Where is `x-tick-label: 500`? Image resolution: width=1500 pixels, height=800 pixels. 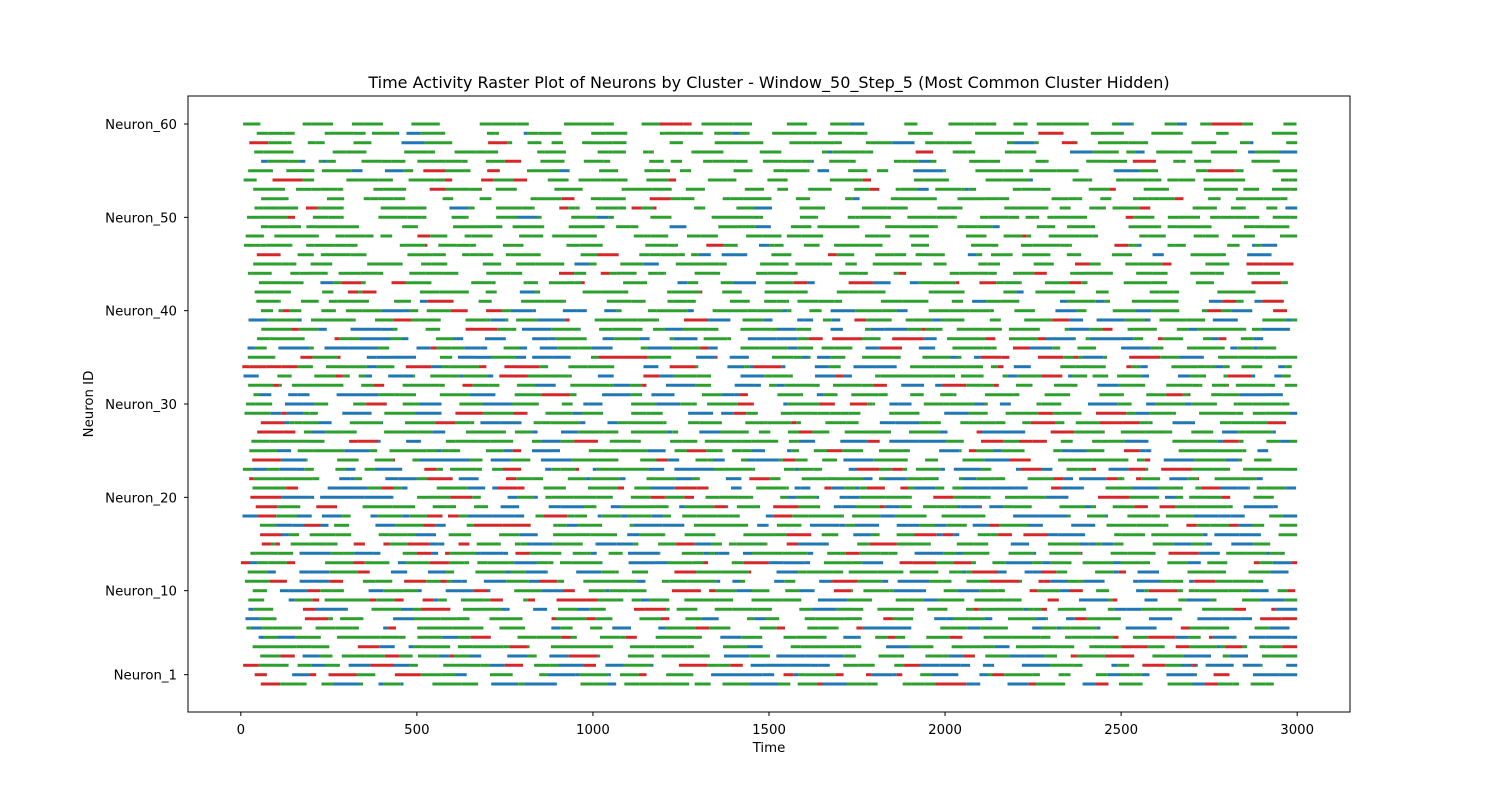
x-tick-label: 500 is located at coordinates (416, 730).